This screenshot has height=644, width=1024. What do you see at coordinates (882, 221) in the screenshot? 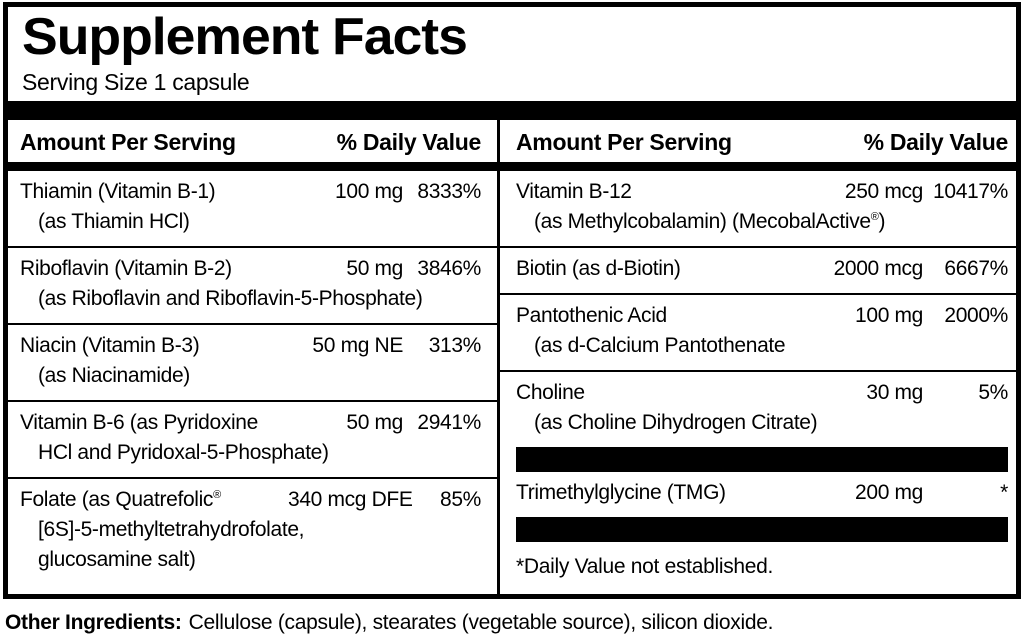
I see `nutrient-source-close: )` at bounding box center [882, 221].